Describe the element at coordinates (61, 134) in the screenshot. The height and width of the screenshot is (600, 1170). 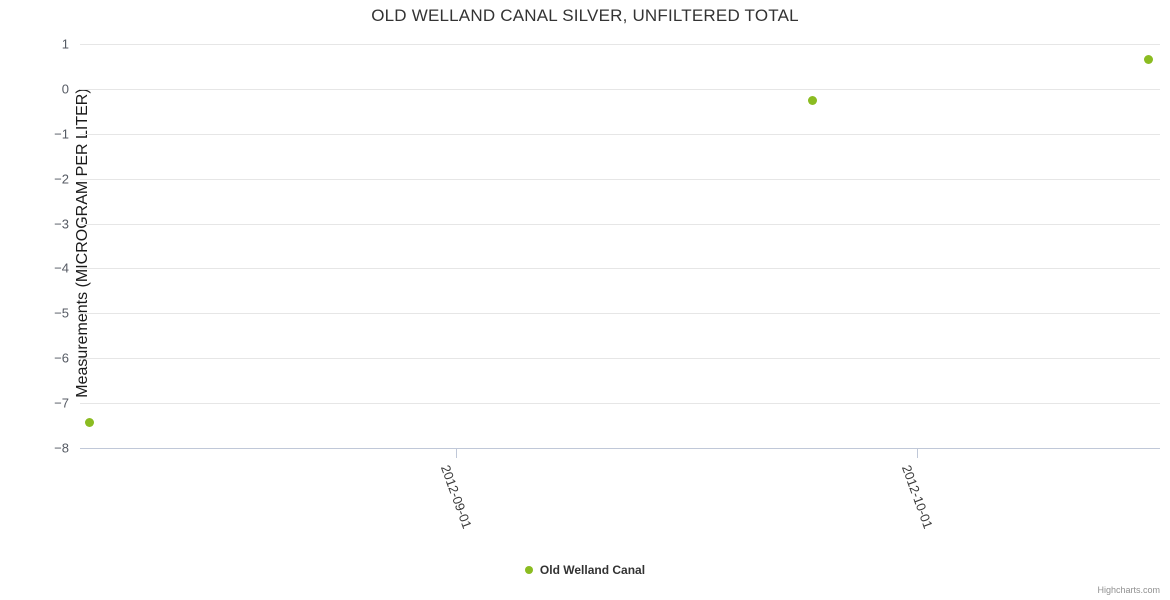
I see `y-tick-label: −1` at that location.